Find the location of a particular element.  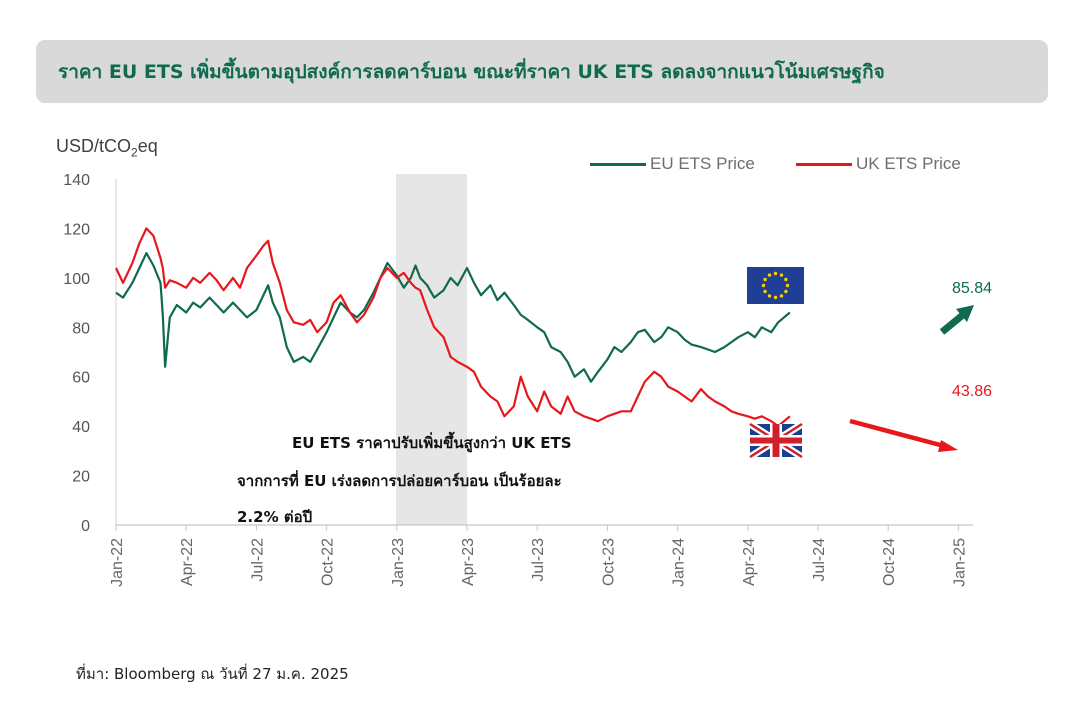

y-tick-label: 80 is located at coordinates (81, 328).